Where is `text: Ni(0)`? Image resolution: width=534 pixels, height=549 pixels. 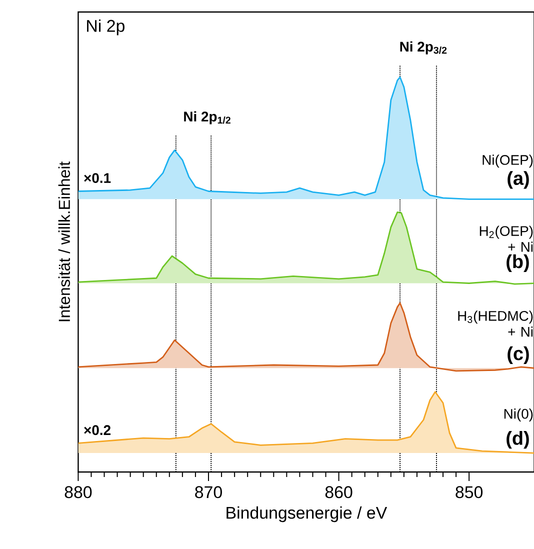
text: Ni(0) is located at coordinates (518, 415).